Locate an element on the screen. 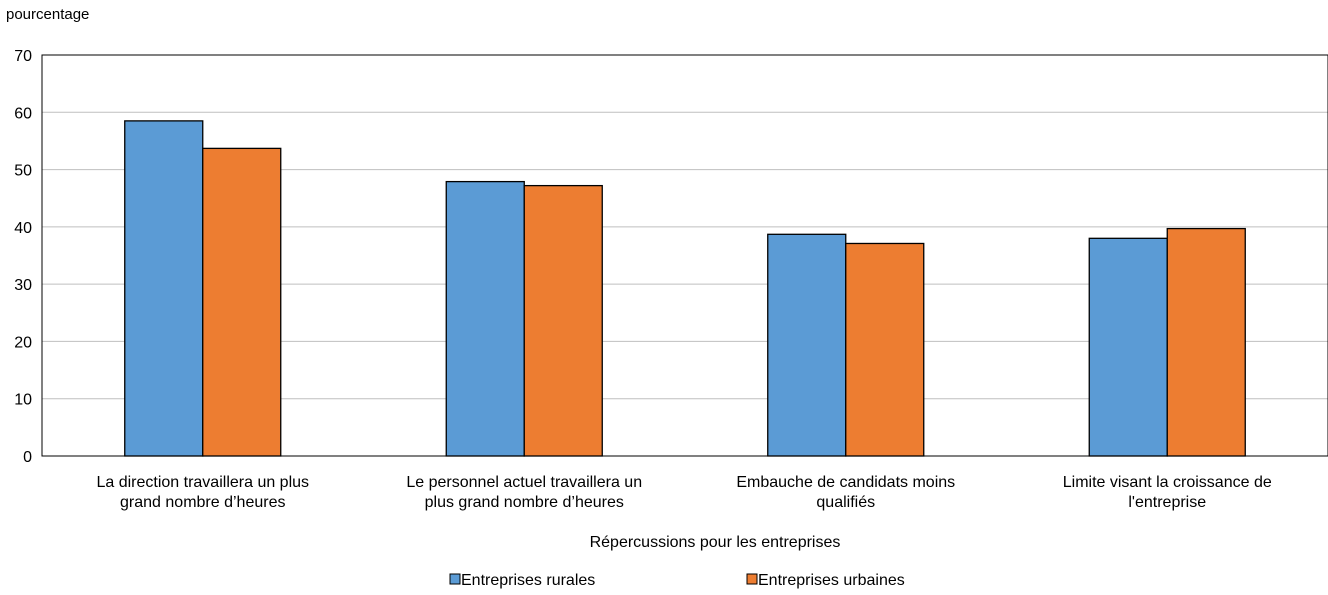 This screenshot has height=595, width=1328. y-tick-label: 30 is located at coordinates (23, 285).